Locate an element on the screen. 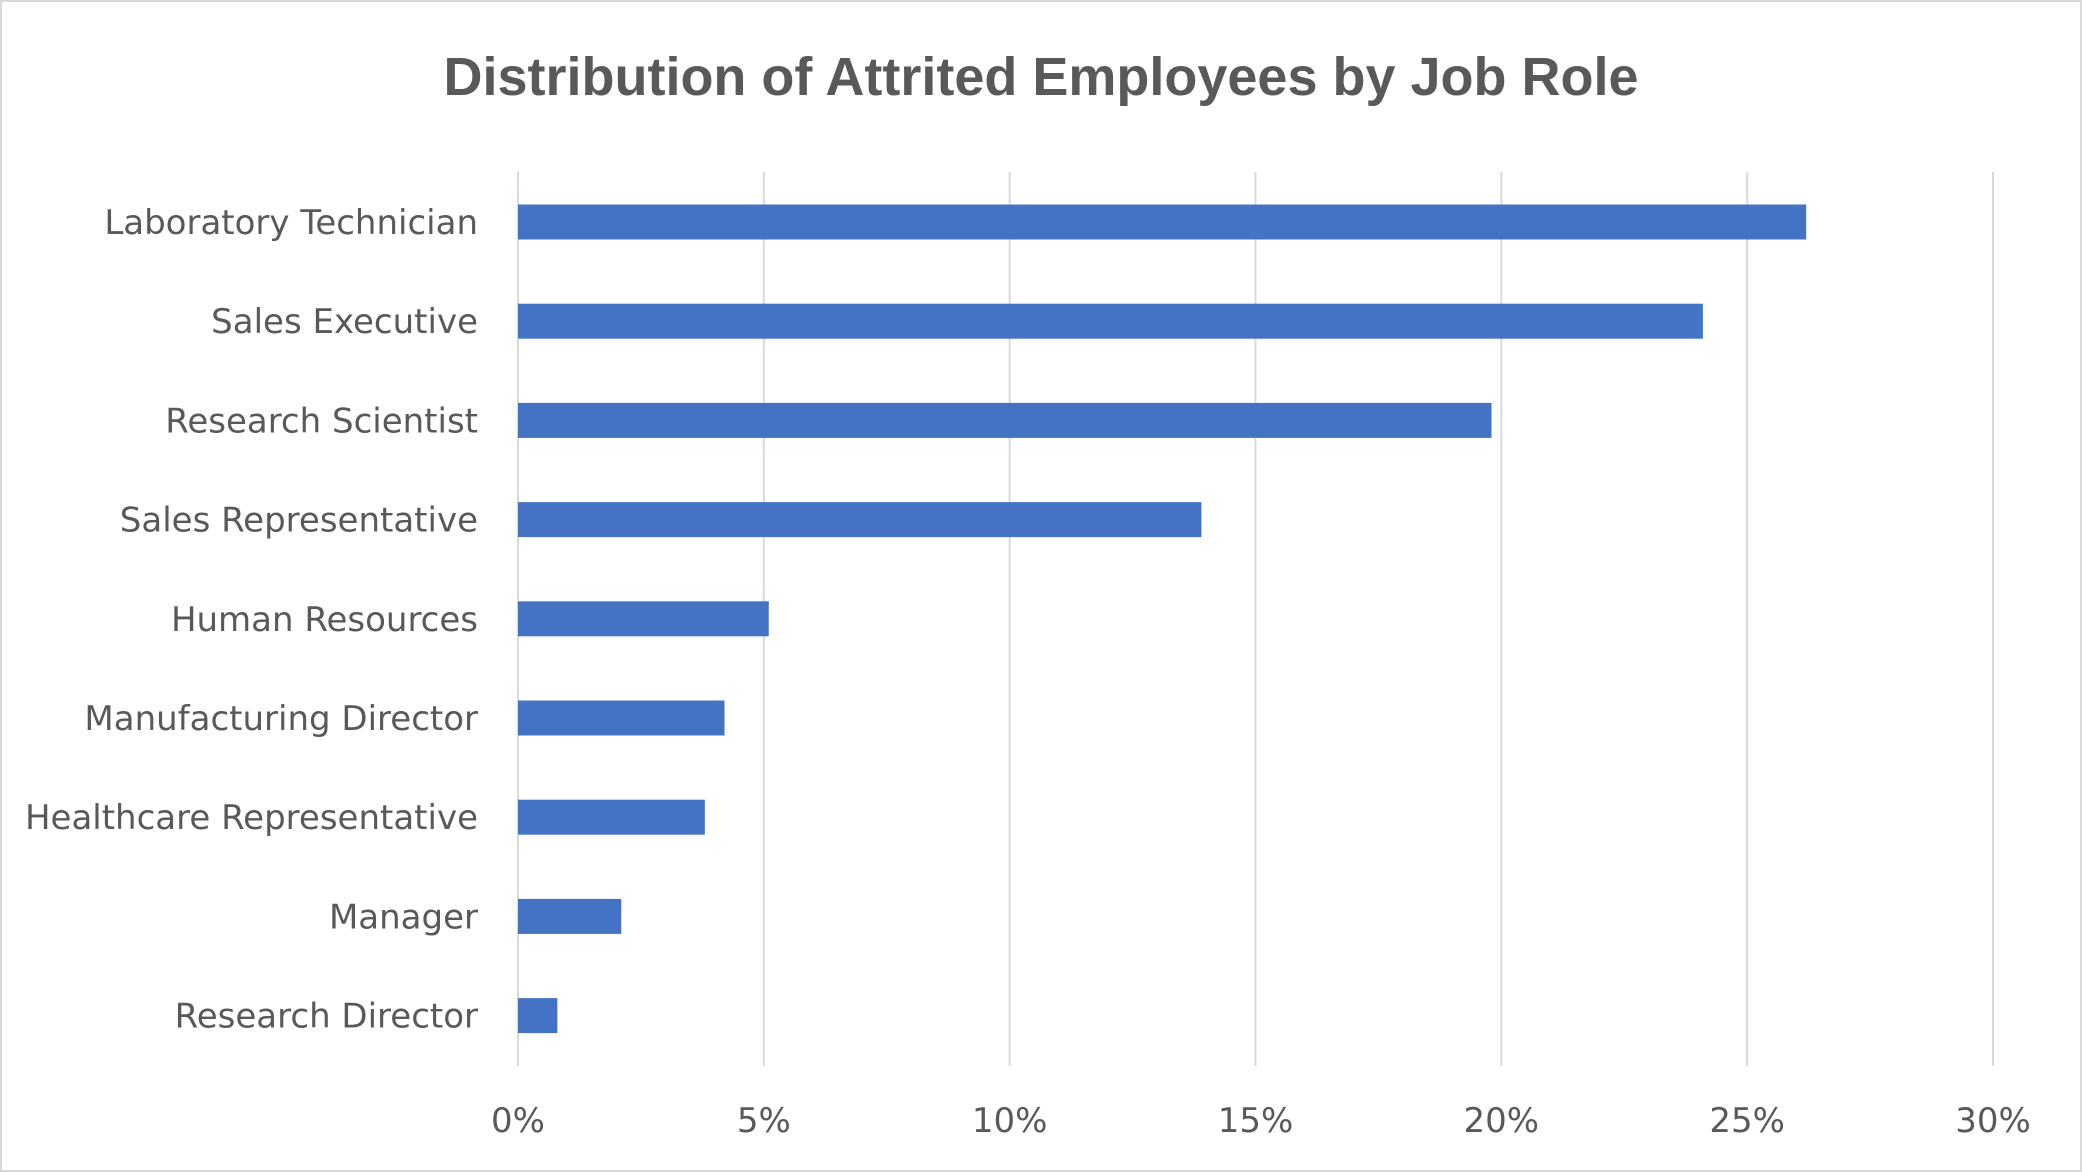 The image size is (2082, 1172). x-tick-label: 30% is located at coordinates (1993, 1121).